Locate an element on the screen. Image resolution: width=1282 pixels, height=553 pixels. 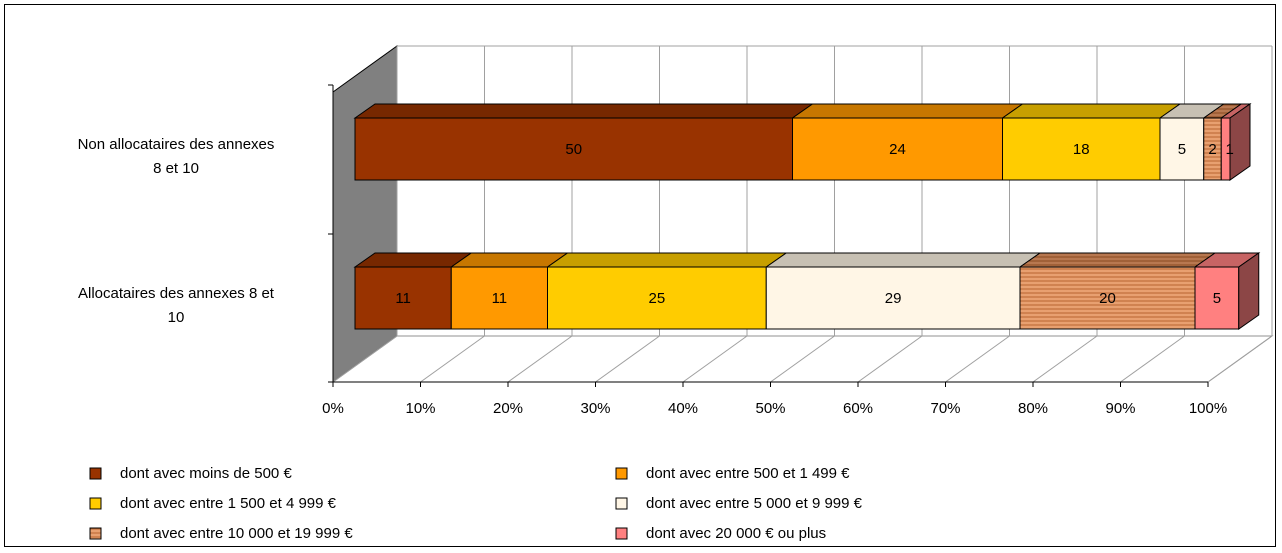
legend-label: dont avec entre 10 000 et 19 999 € is located at coordinates (236, 533).